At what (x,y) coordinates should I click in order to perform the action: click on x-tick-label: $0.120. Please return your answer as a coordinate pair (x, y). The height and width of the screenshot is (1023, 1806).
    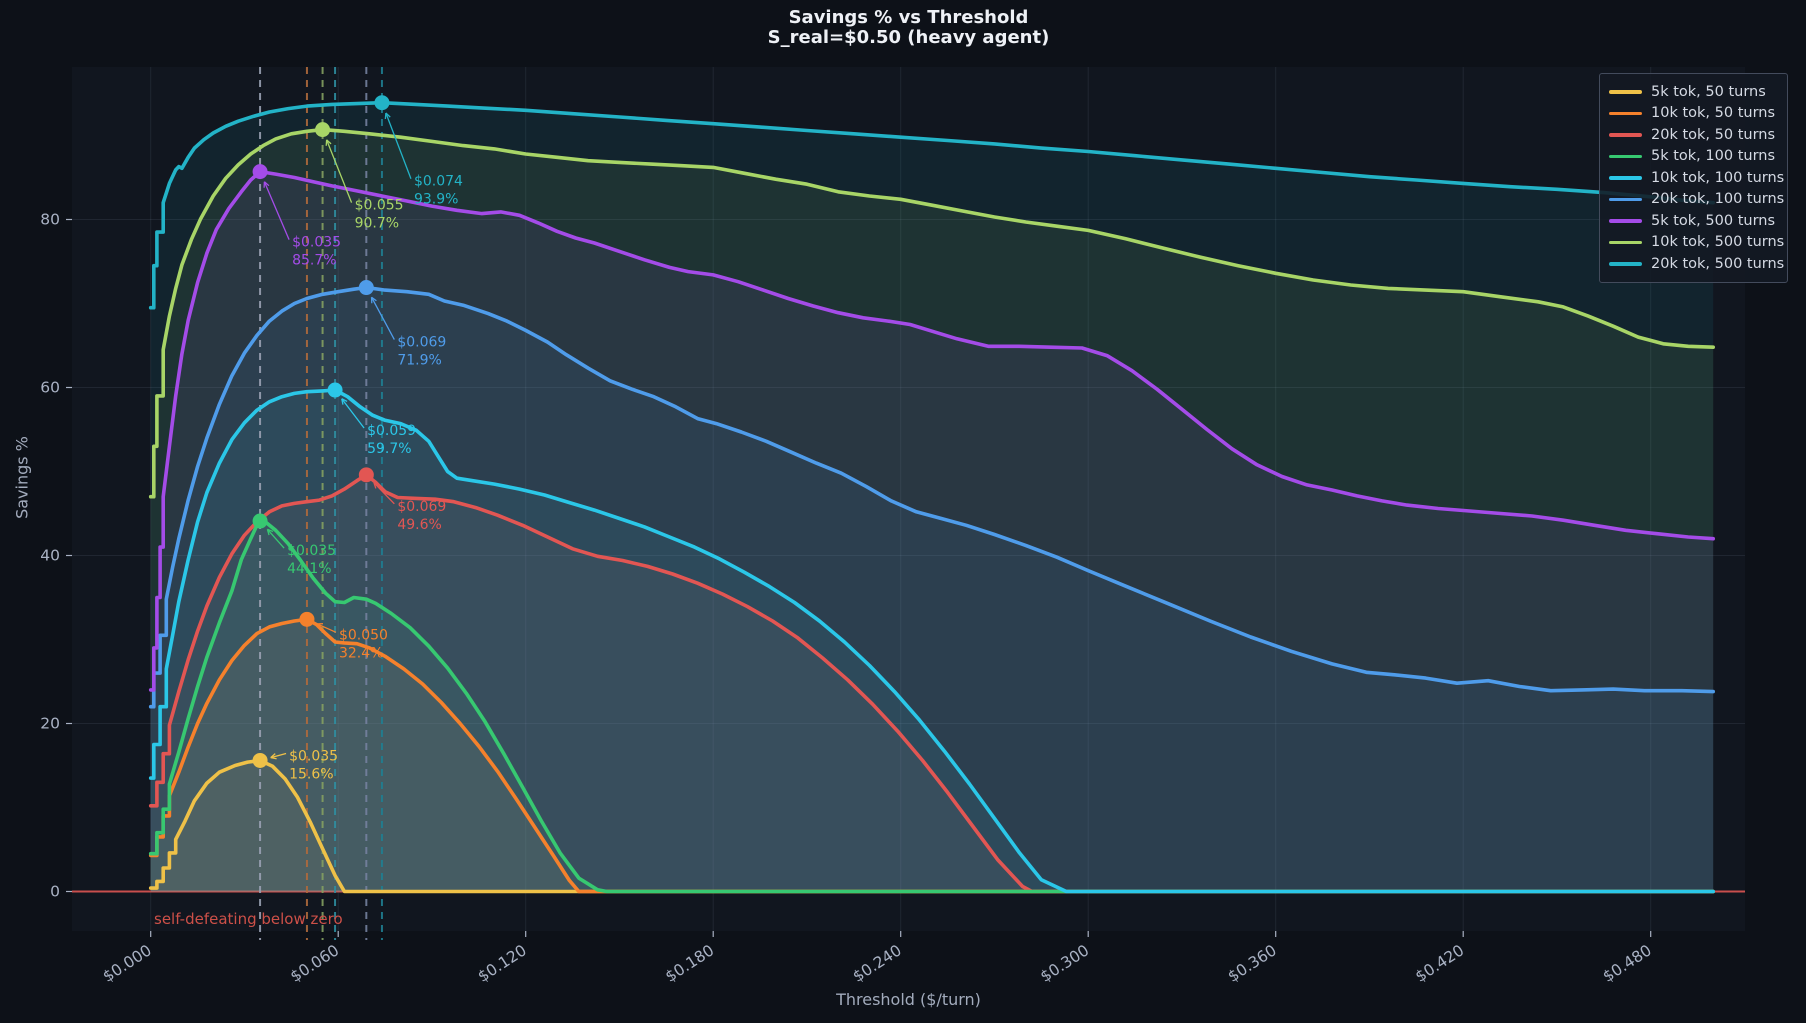
    Looking at the image, I should click on (502, 963).